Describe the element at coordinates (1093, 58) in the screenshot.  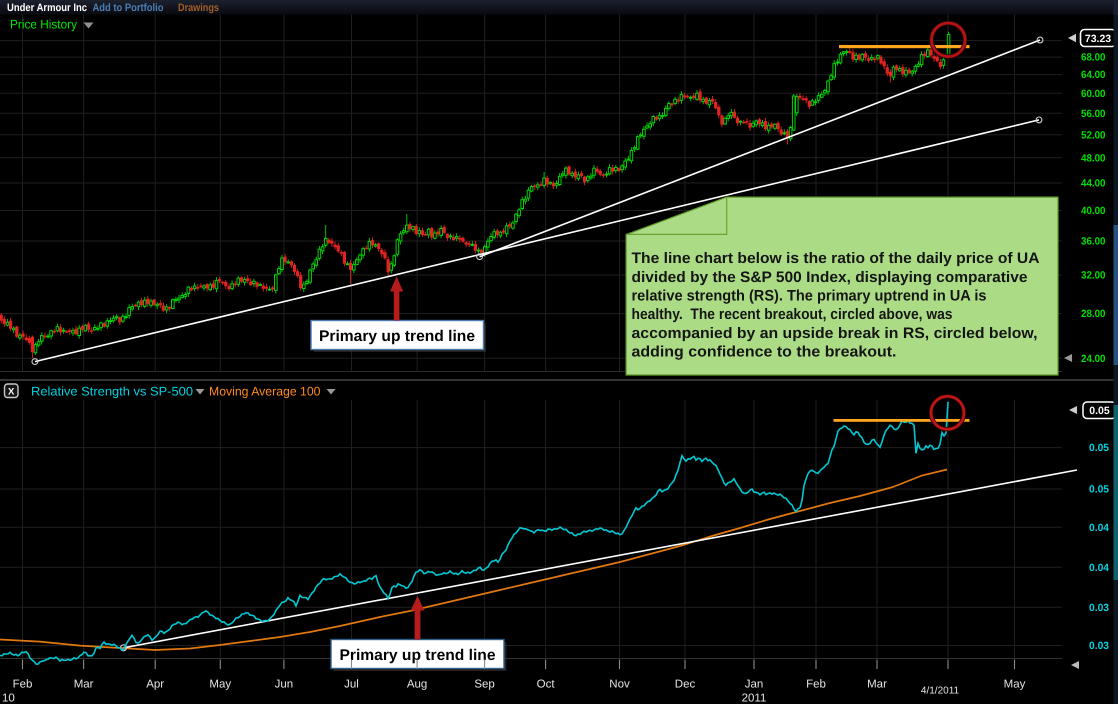
I see `svg-text: 68.00` at that location.